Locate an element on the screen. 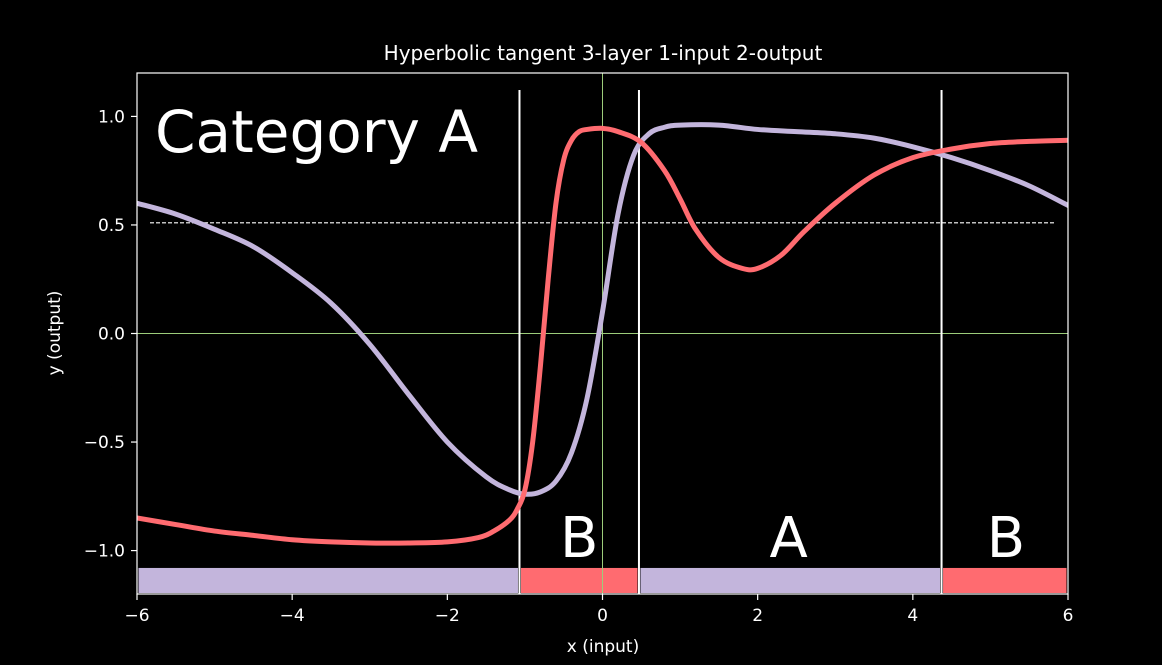 This screenshot has width=1162, height=665. x-tick-label-3: −2 is located at coordinates (447, 616).